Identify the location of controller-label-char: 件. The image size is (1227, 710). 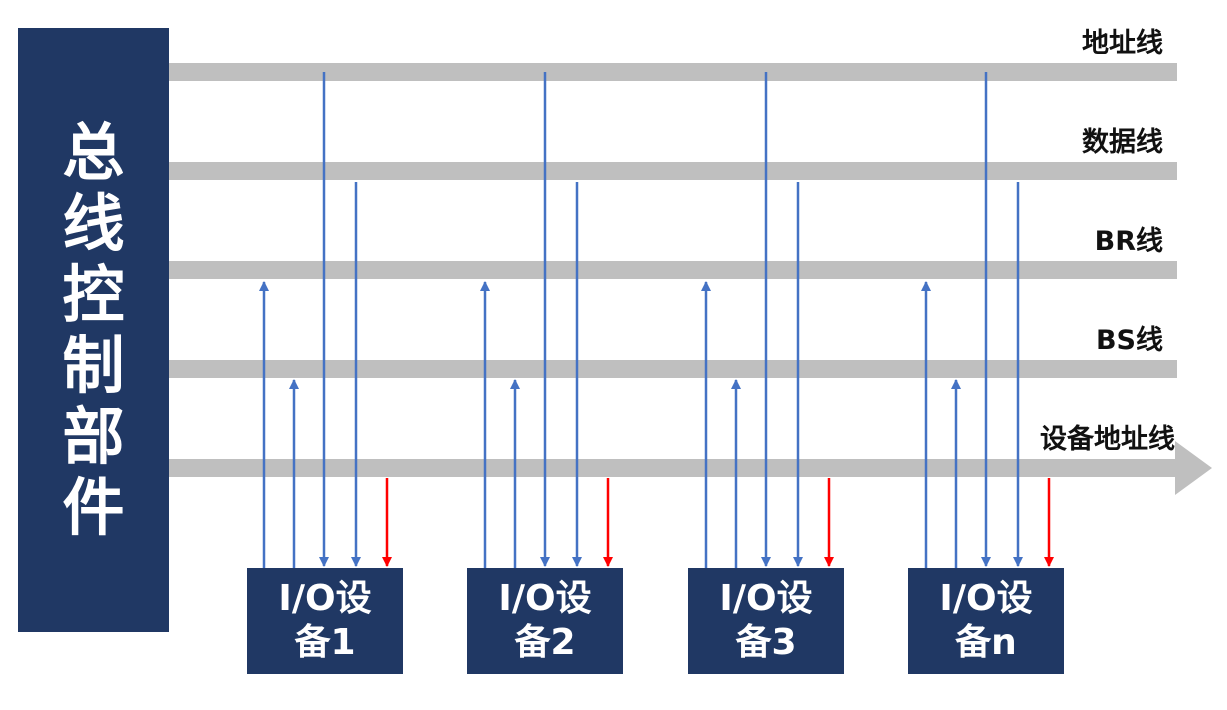
(93, 507).